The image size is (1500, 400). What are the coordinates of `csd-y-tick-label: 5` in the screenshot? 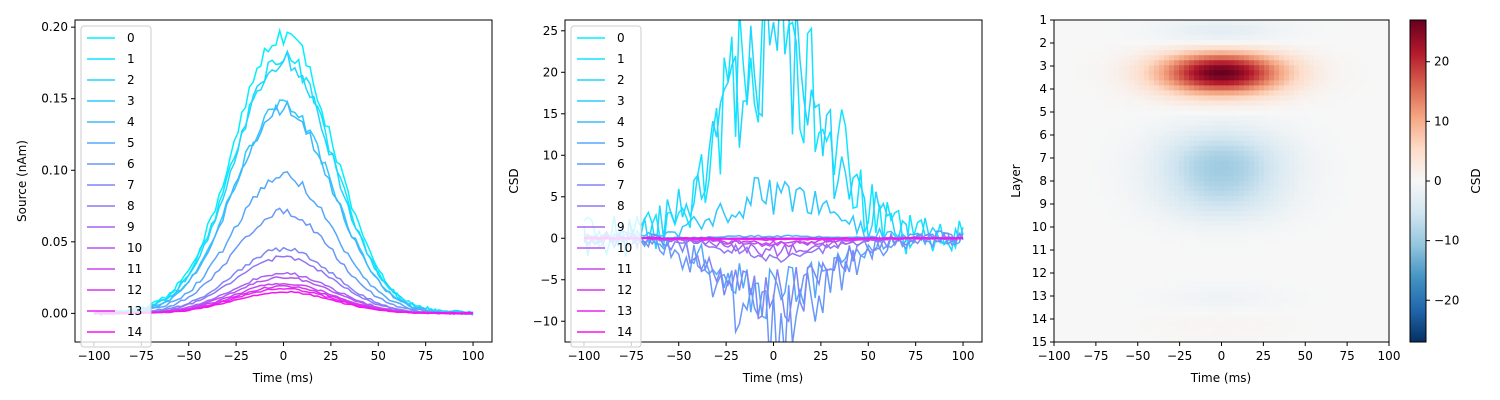 It's located at (554, 197).